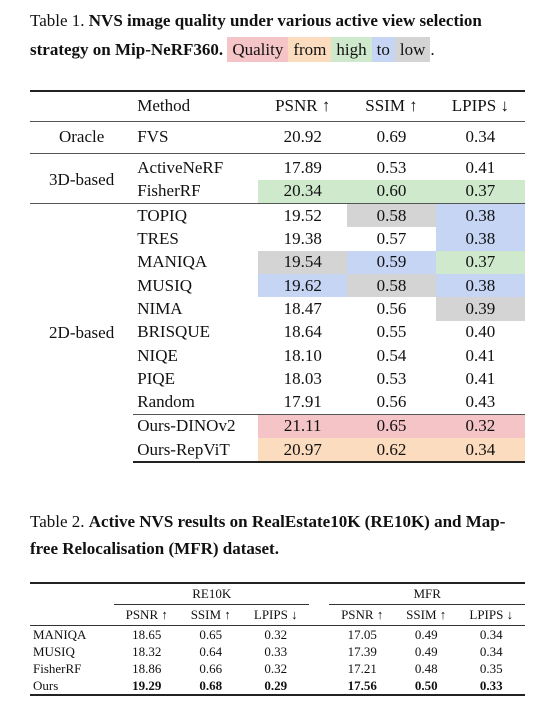 Image resolution: width=550 pixels, height=726 pixels. What do you see at coordinates (302, 355) in the screenshot?
I see `psnr-cell: 18.10` at bounding box center [302, 355].